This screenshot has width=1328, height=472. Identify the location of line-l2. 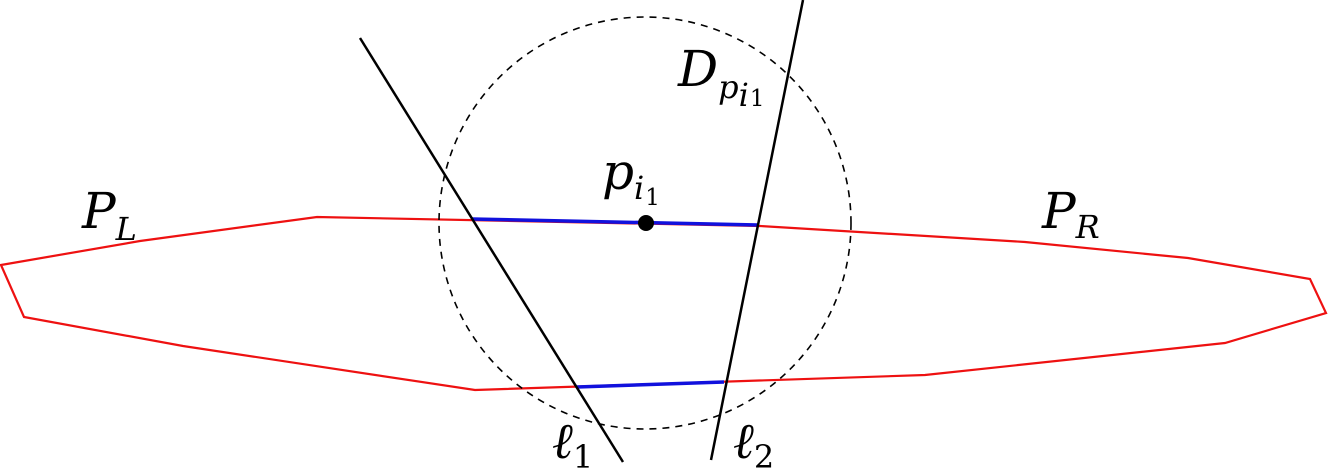
(757, 230).